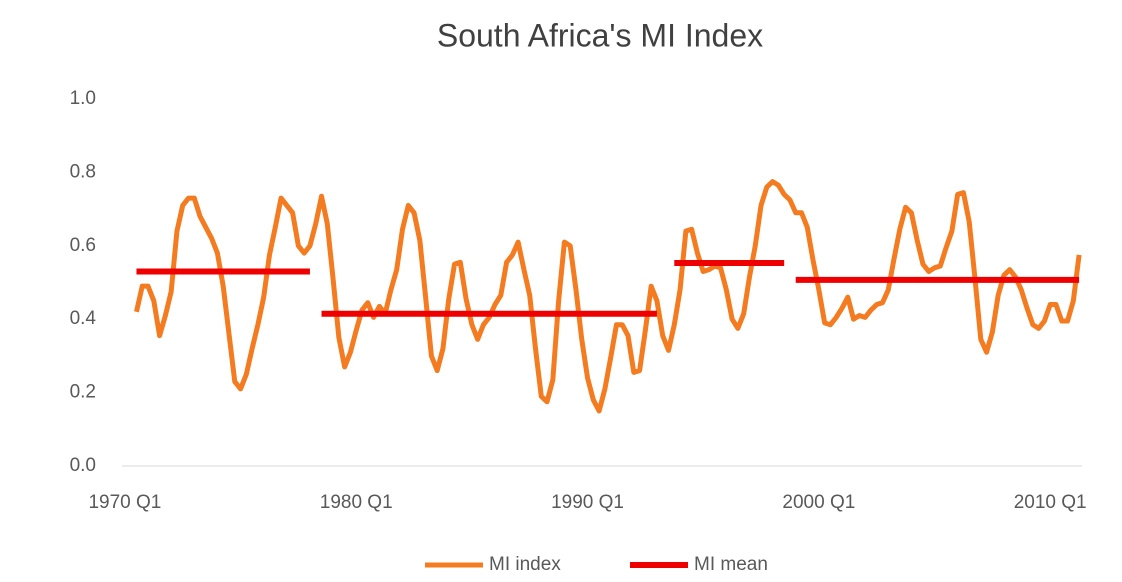  I want to click on y-tick-label: 1.0, so click(83, 98).